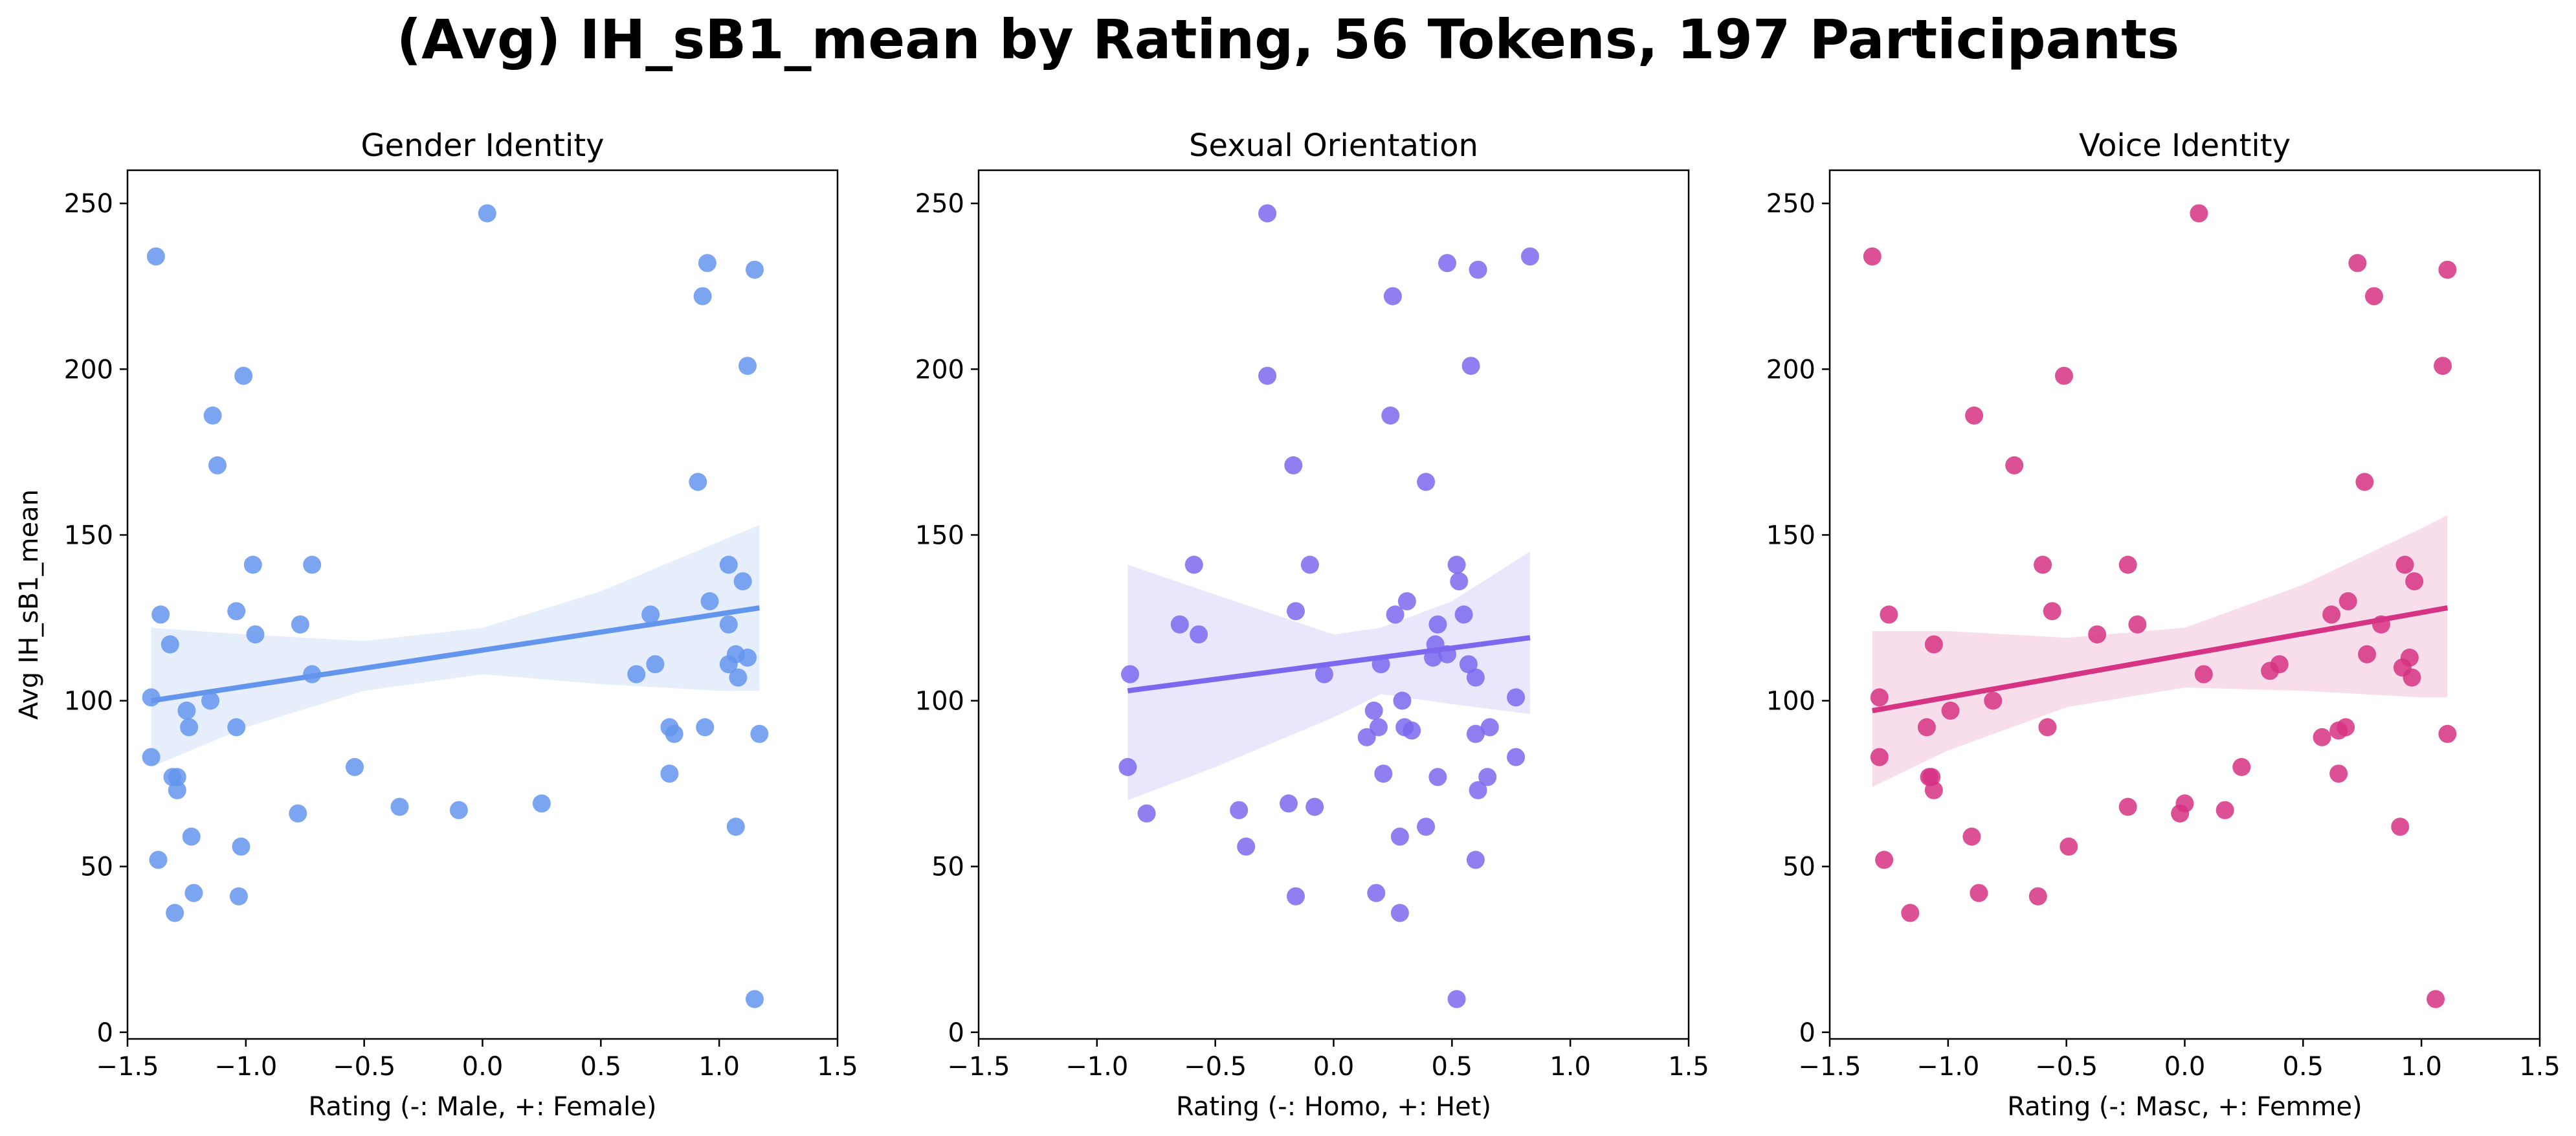 The image size is (2576, 1136). I want to click on voice-identity-xtick-label: 1.5, so click(2539, 1067).